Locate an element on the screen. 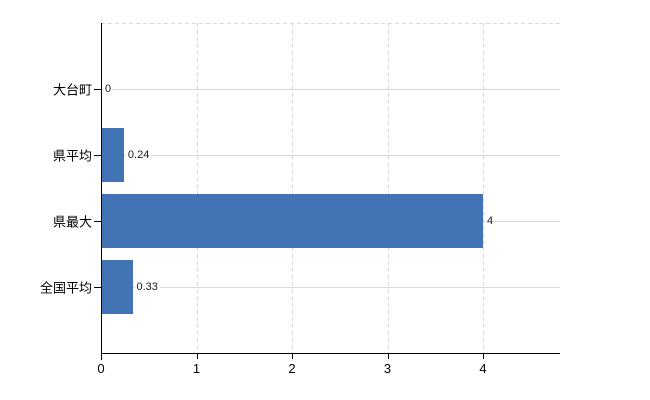 The image size is (650, 400). category-label: 全国平均 is located at coordinates (65, 288).